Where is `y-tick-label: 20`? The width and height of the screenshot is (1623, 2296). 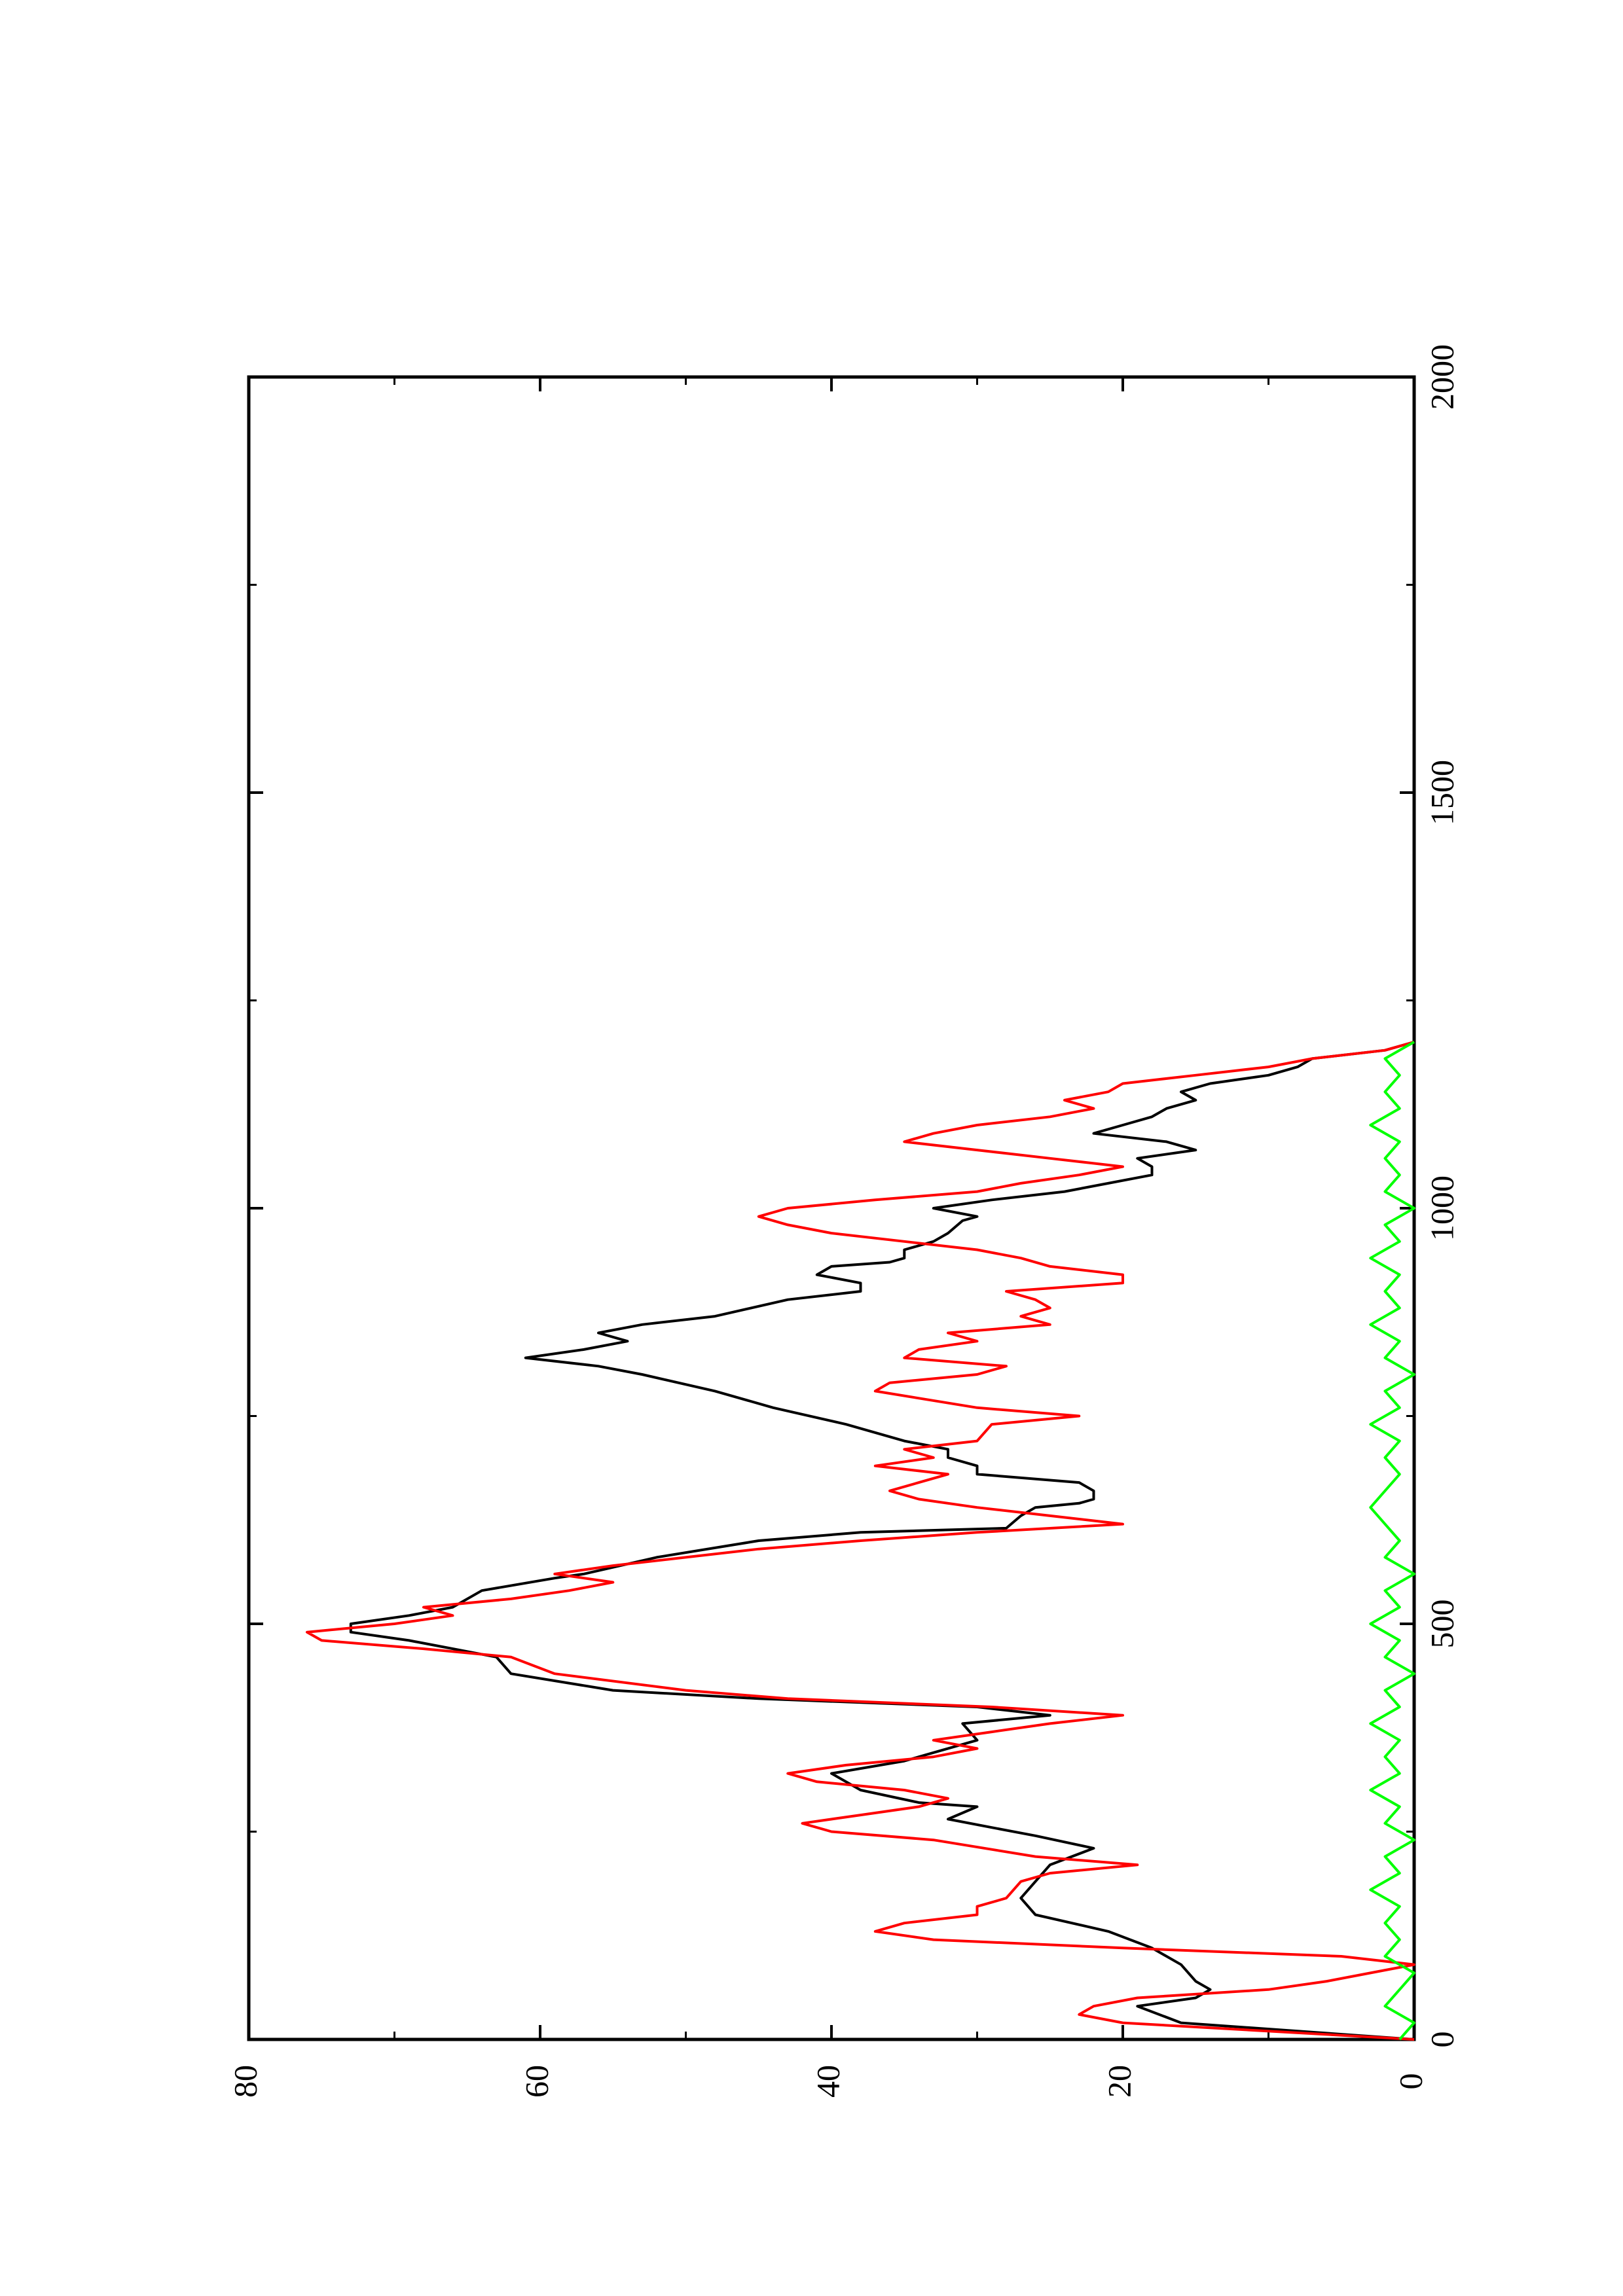 y-tick-label: 20 is located at coordinates (1119, 2081).